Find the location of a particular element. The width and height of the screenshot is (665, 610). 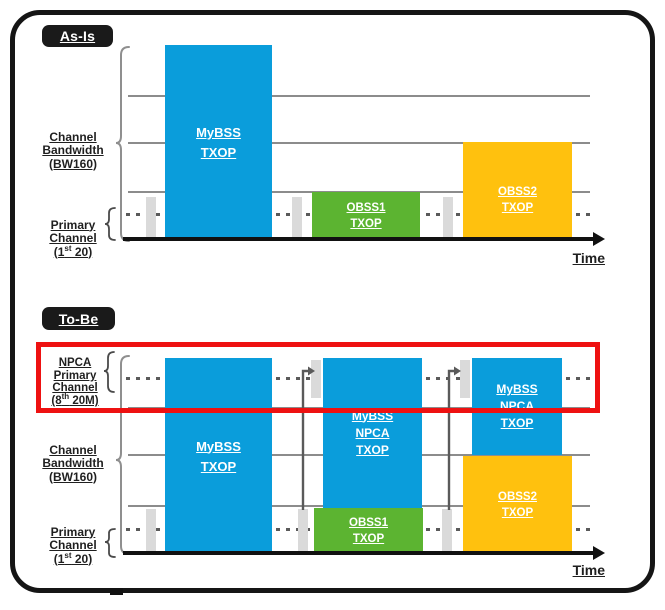

to-be-badge: To-Be is located at coordinates (78, 318).